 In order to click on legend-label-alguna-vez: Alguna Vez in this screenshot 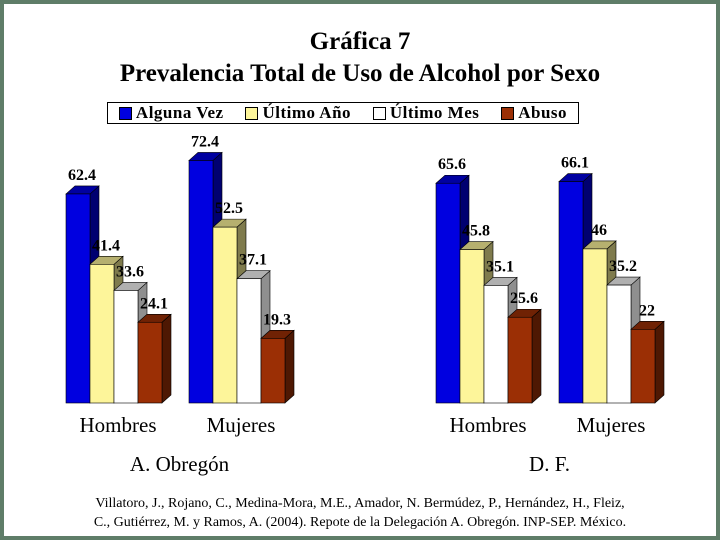, I will do `click(179, 112)`.